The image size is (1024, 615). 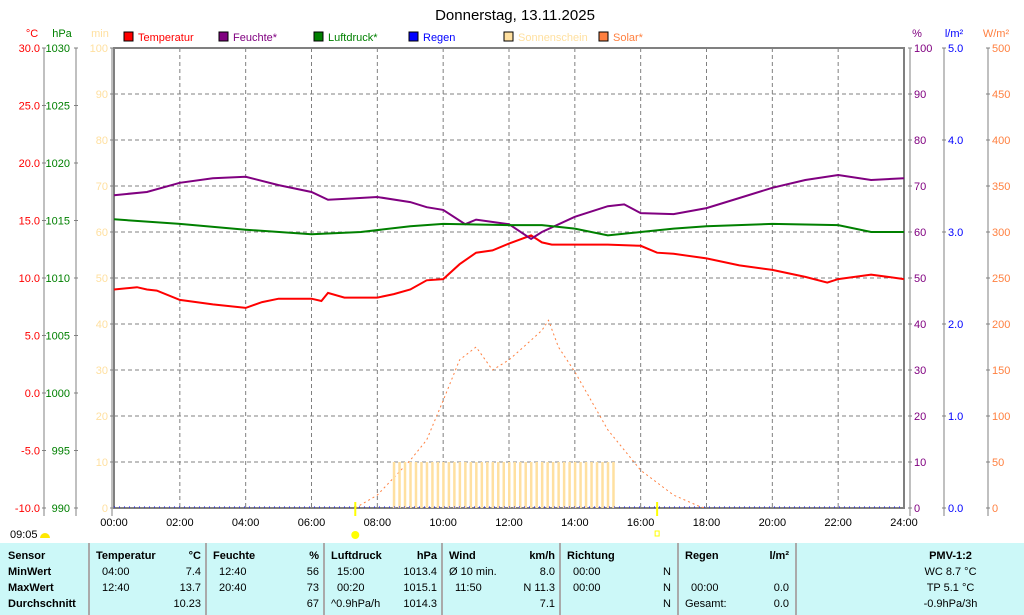 I want to click on cell: 7.1, so click(x=547, y=604).